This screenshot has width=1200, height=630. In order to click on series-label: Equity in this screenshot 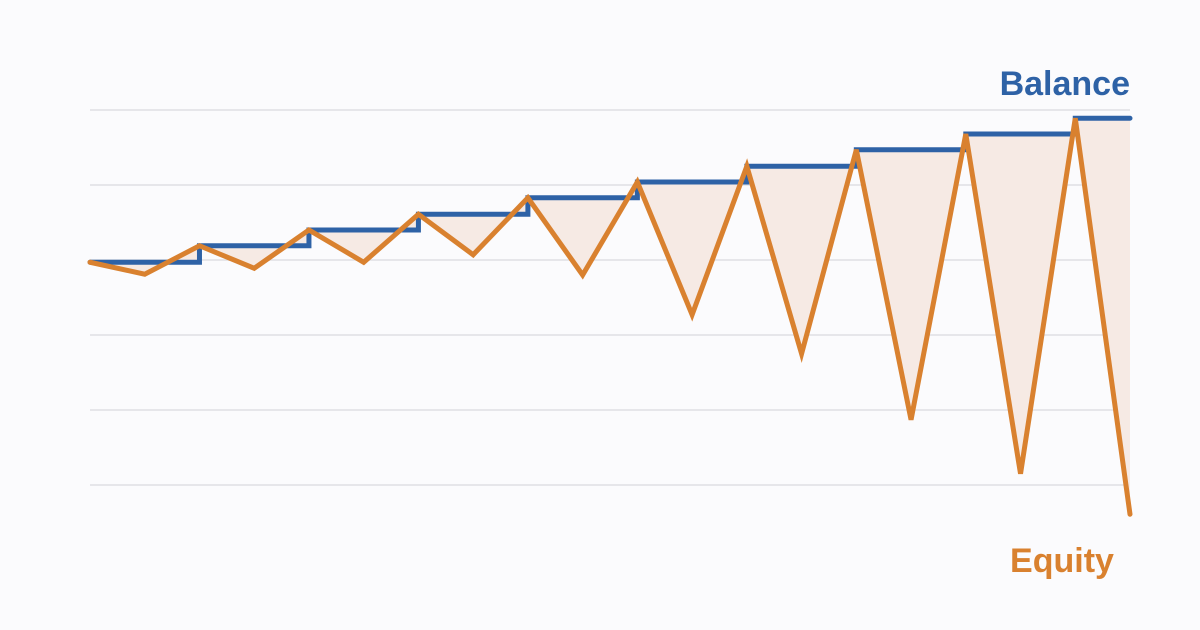, I will do `click(1062, 561)`.